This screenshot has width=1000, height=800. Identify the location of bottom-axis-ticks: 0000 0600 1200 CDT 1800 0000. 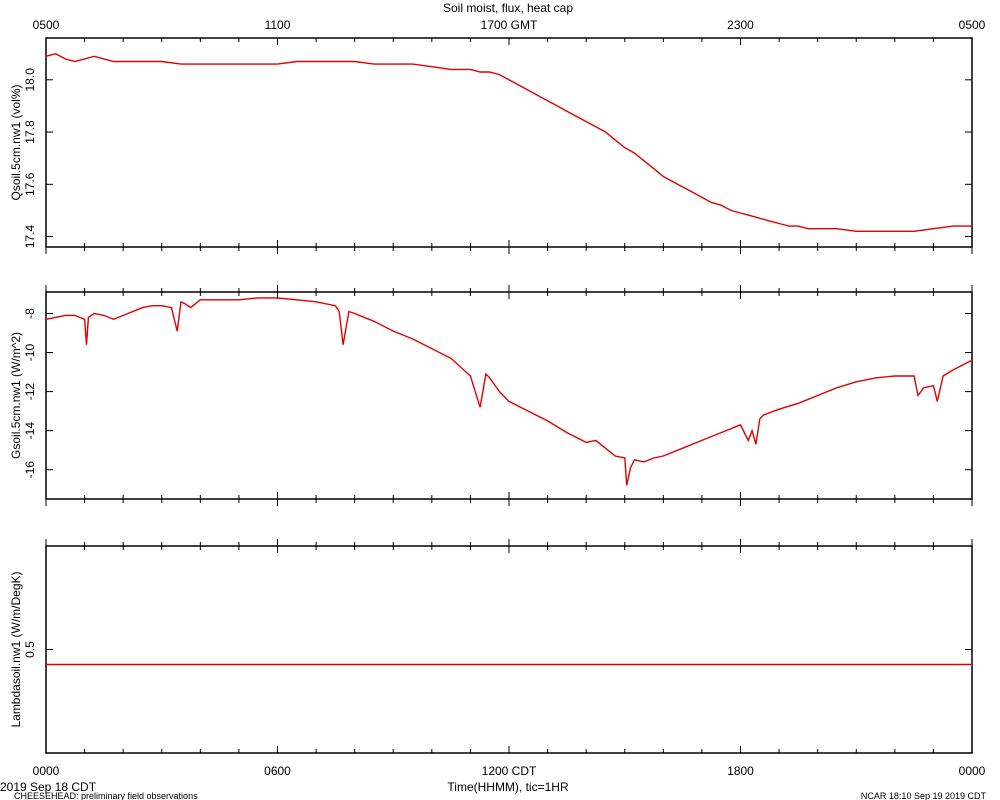
(509, 771).